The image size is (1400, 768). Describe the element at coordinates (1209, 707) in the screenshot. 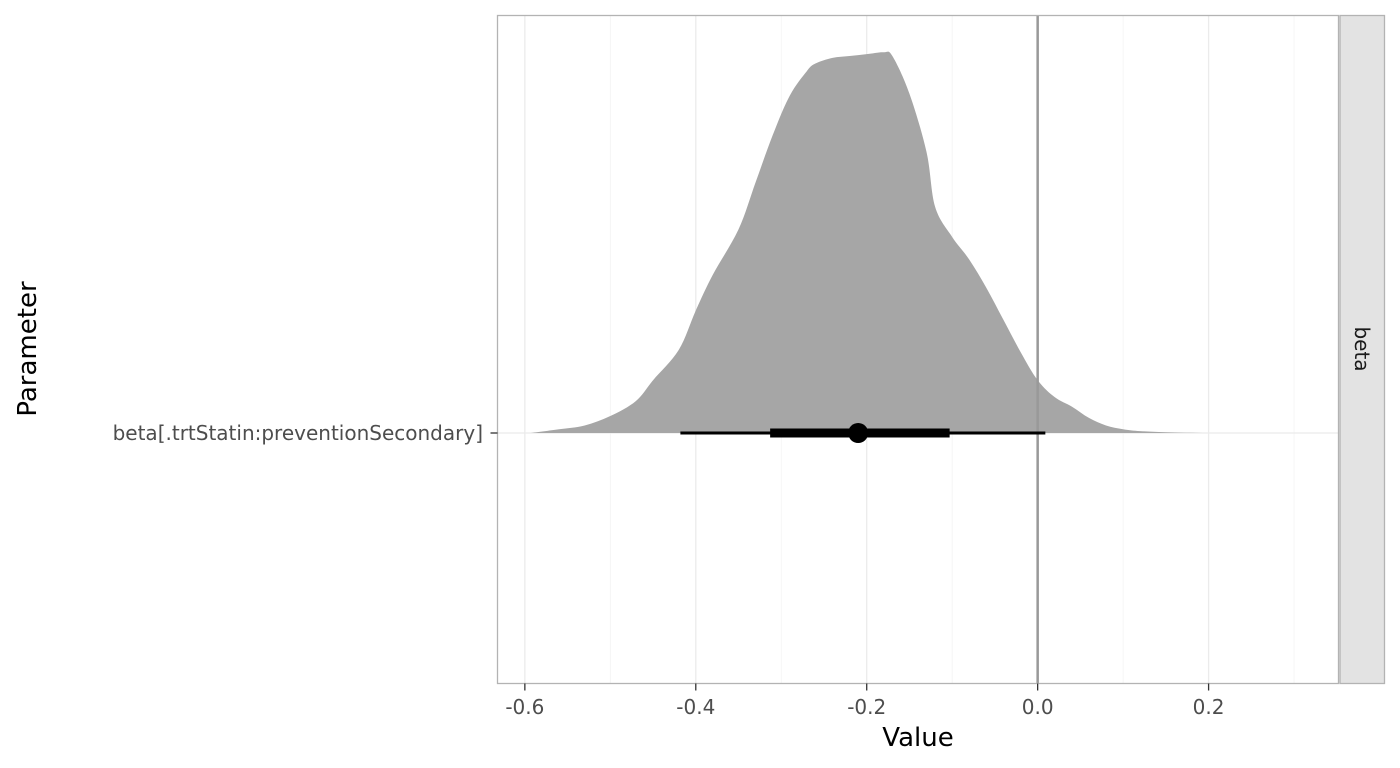

I see `x-tick-label: 0.2` at that location.